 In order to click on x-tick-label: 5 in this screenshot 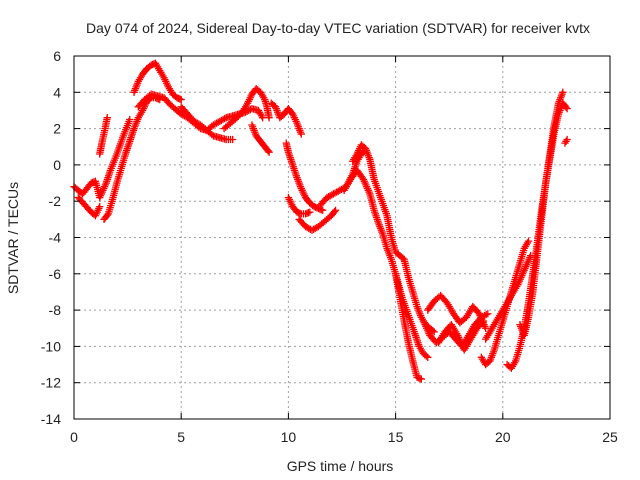, I will do `click(181, 437)`.